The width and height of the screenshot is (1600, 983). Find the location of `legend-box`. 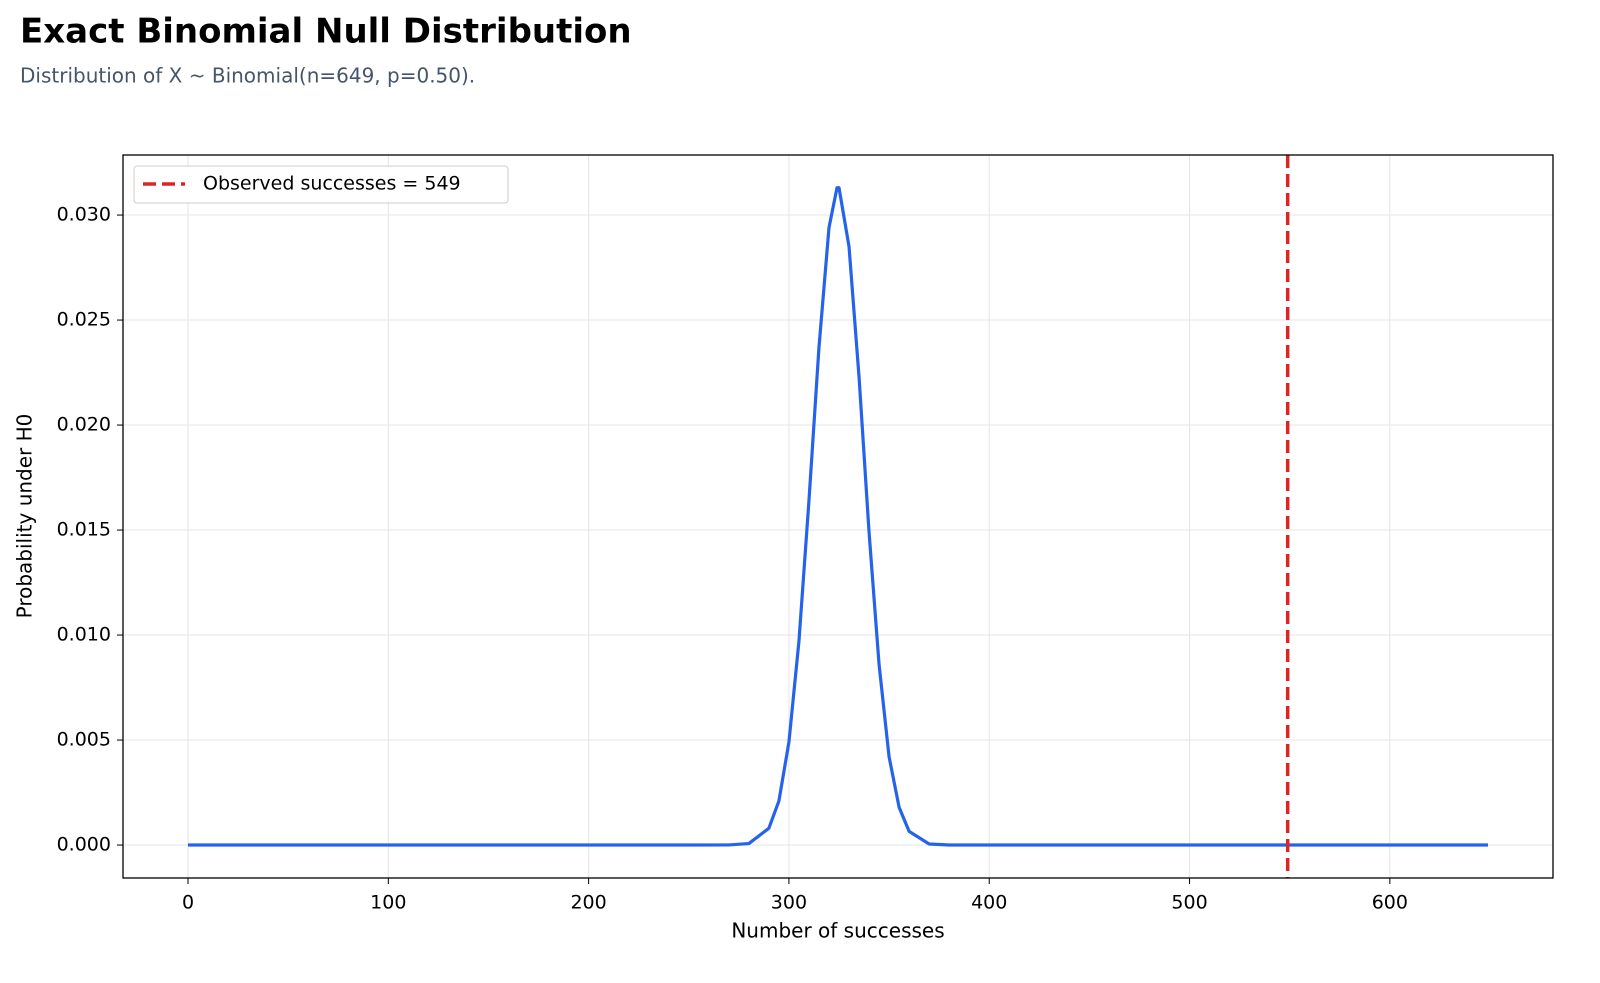

legend-box is located at coordinates (321, 184).